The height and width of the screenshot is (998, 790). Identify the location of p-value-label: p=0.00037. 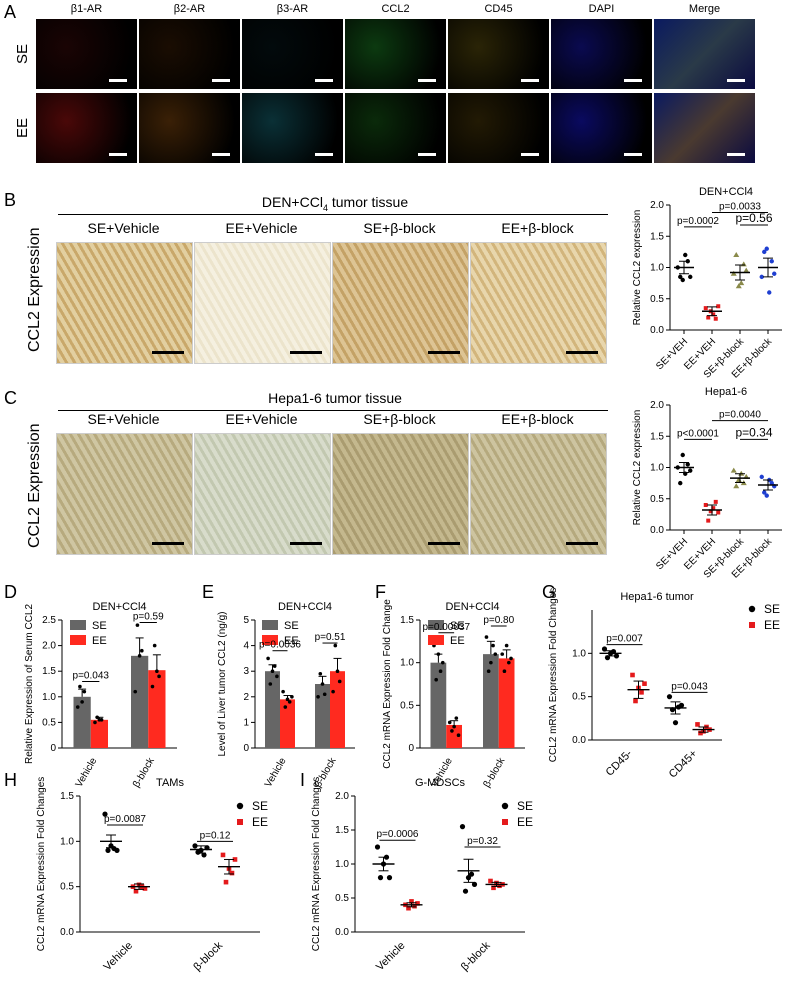
(446, 627).